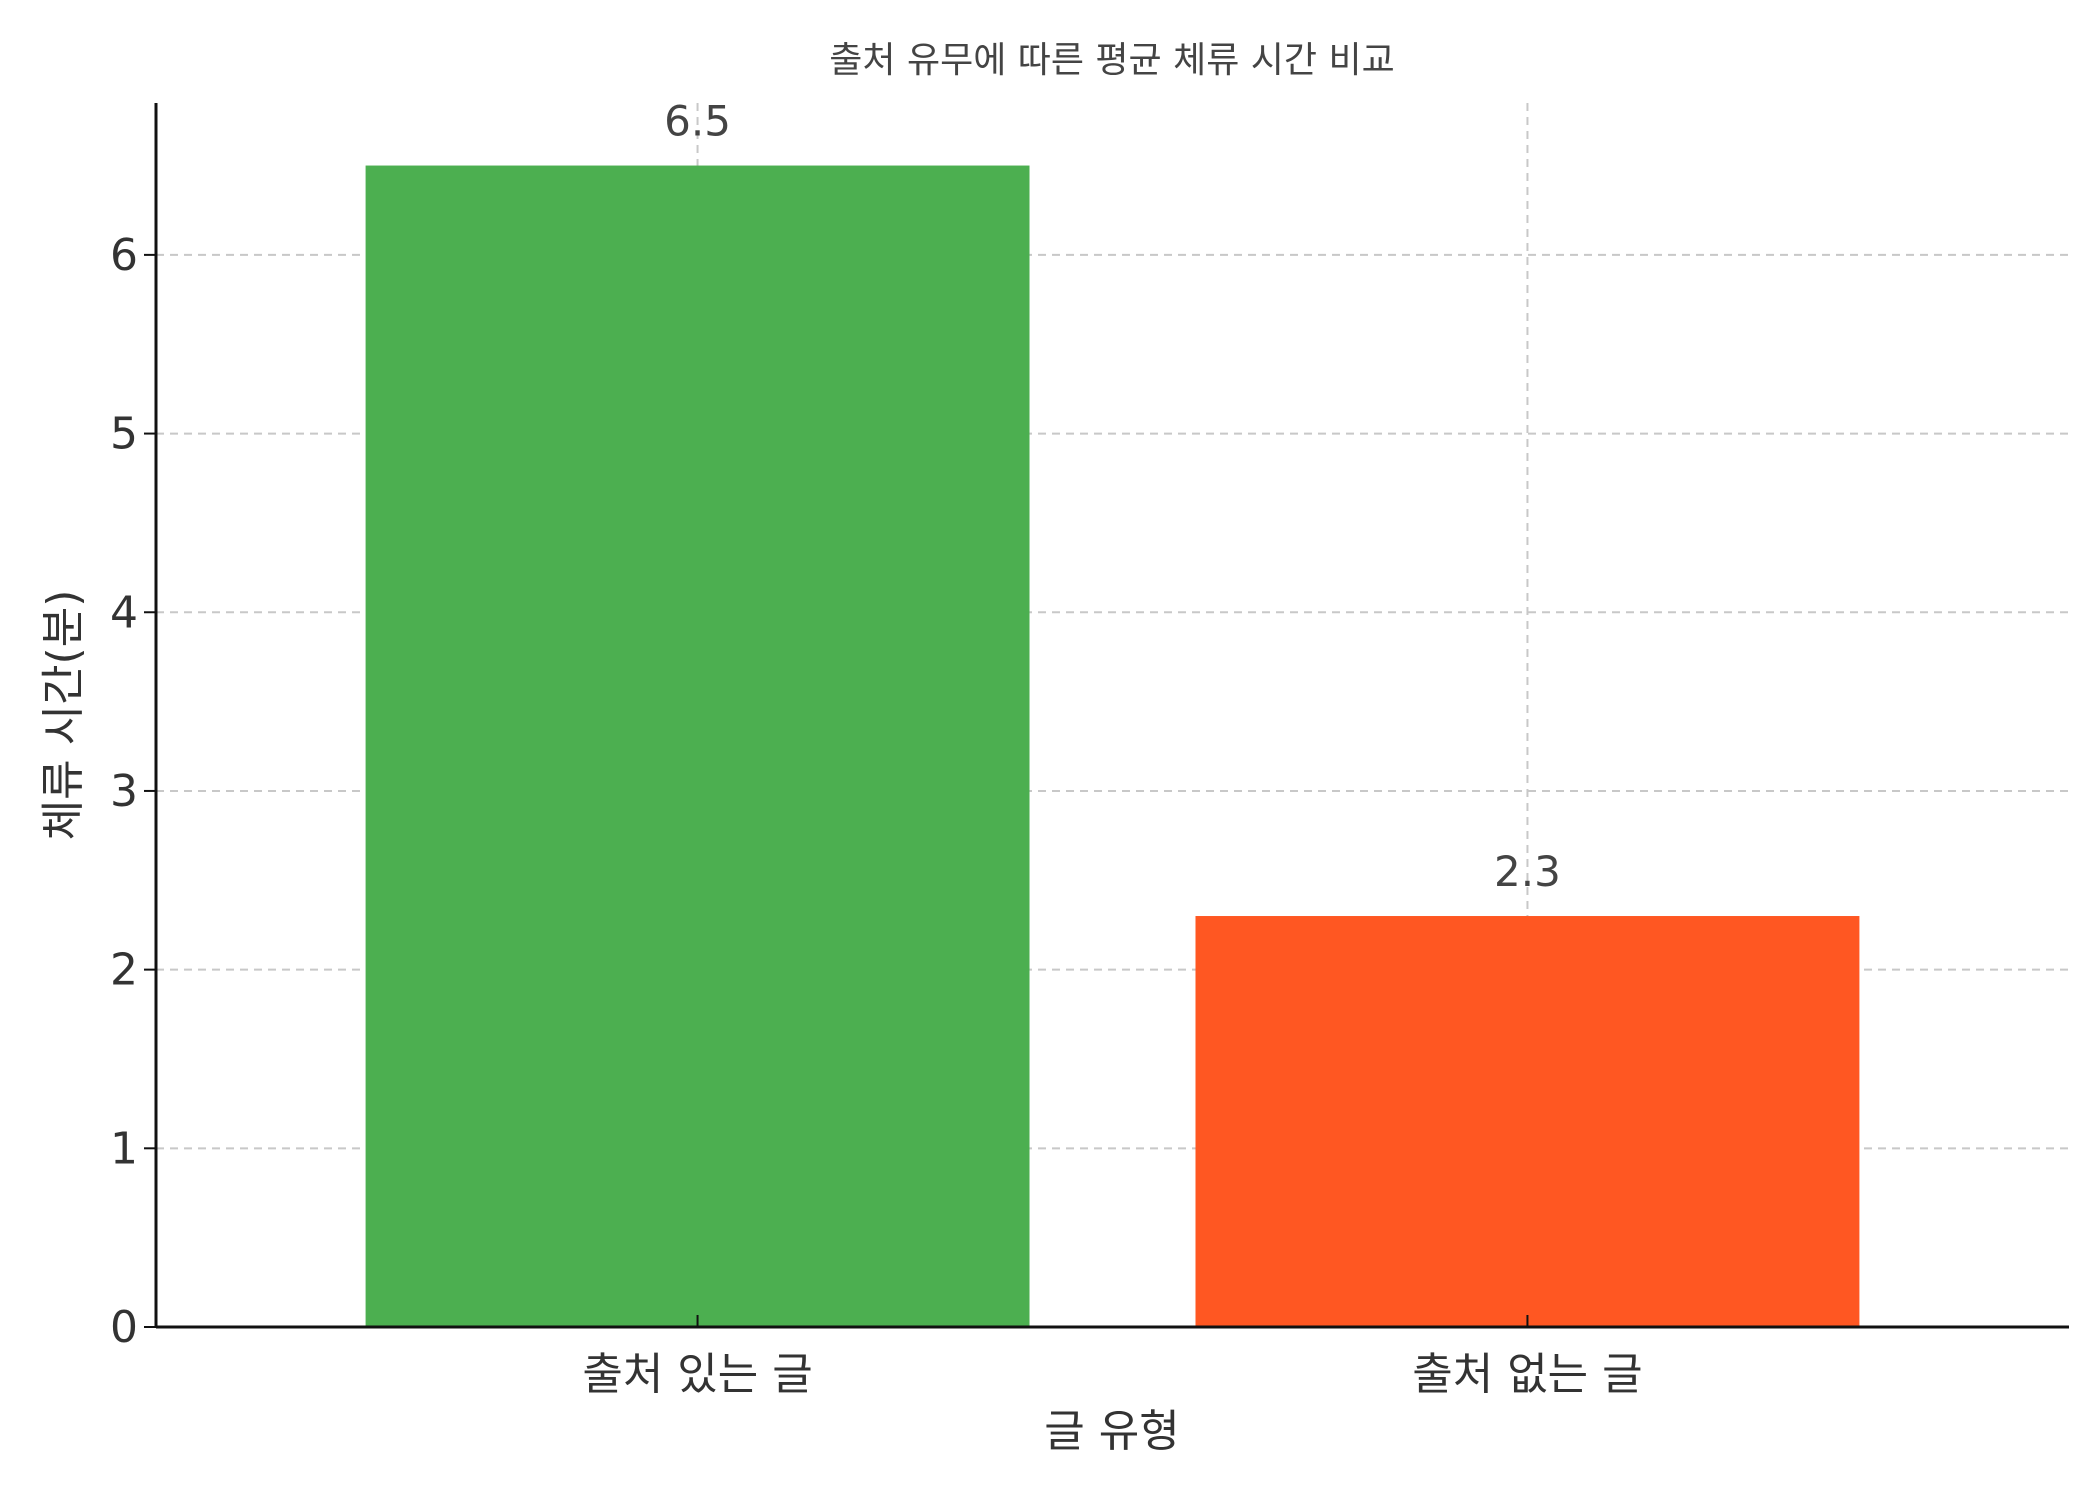 Image resolution: width=2100 pixels, height=1505 pixels. I want to click on y-tick-label: 1, so click(124, 1148).